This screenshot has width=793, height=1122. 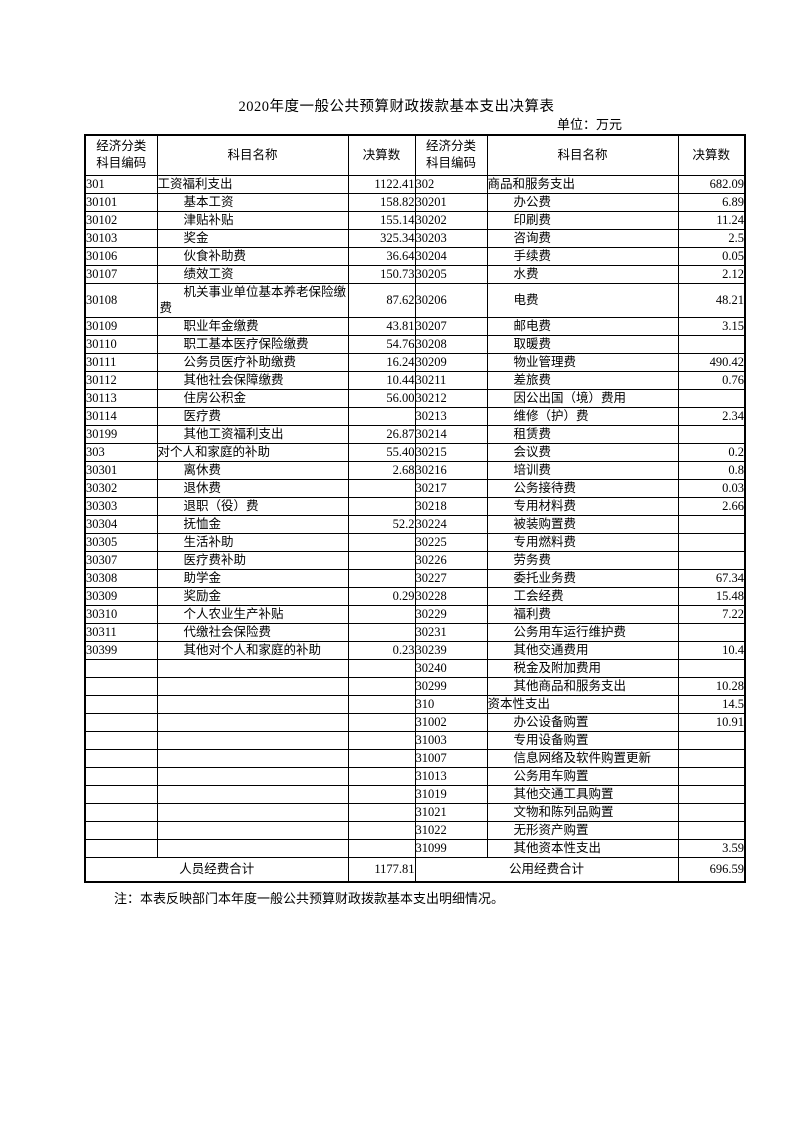 I want to click on name-cell: 其他交通工具购置, so click(x=582, y=795).